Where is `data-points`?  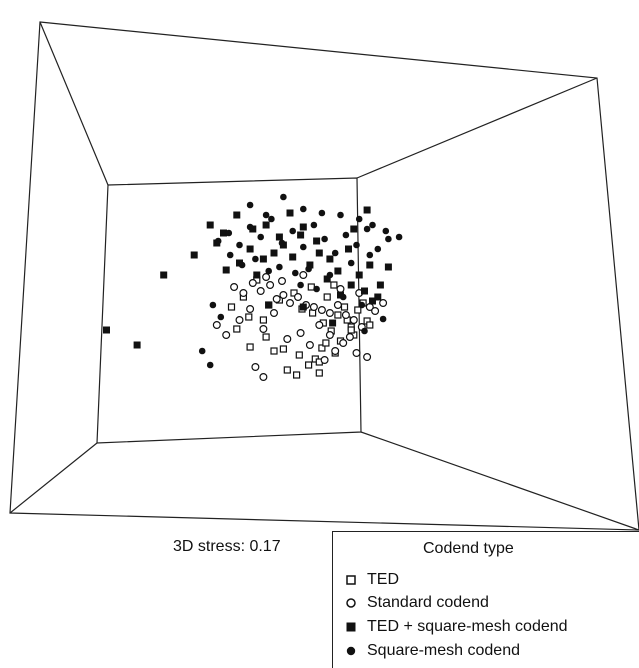
data-points is located at coordinates (253, 287).